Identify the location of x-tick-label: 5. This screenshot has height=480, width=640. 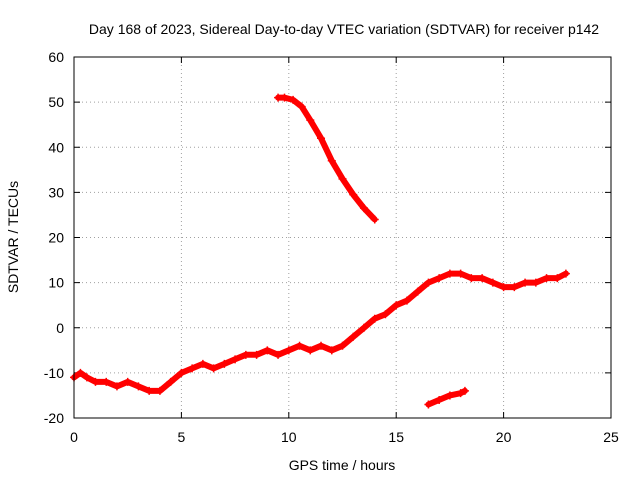
(182, 437).